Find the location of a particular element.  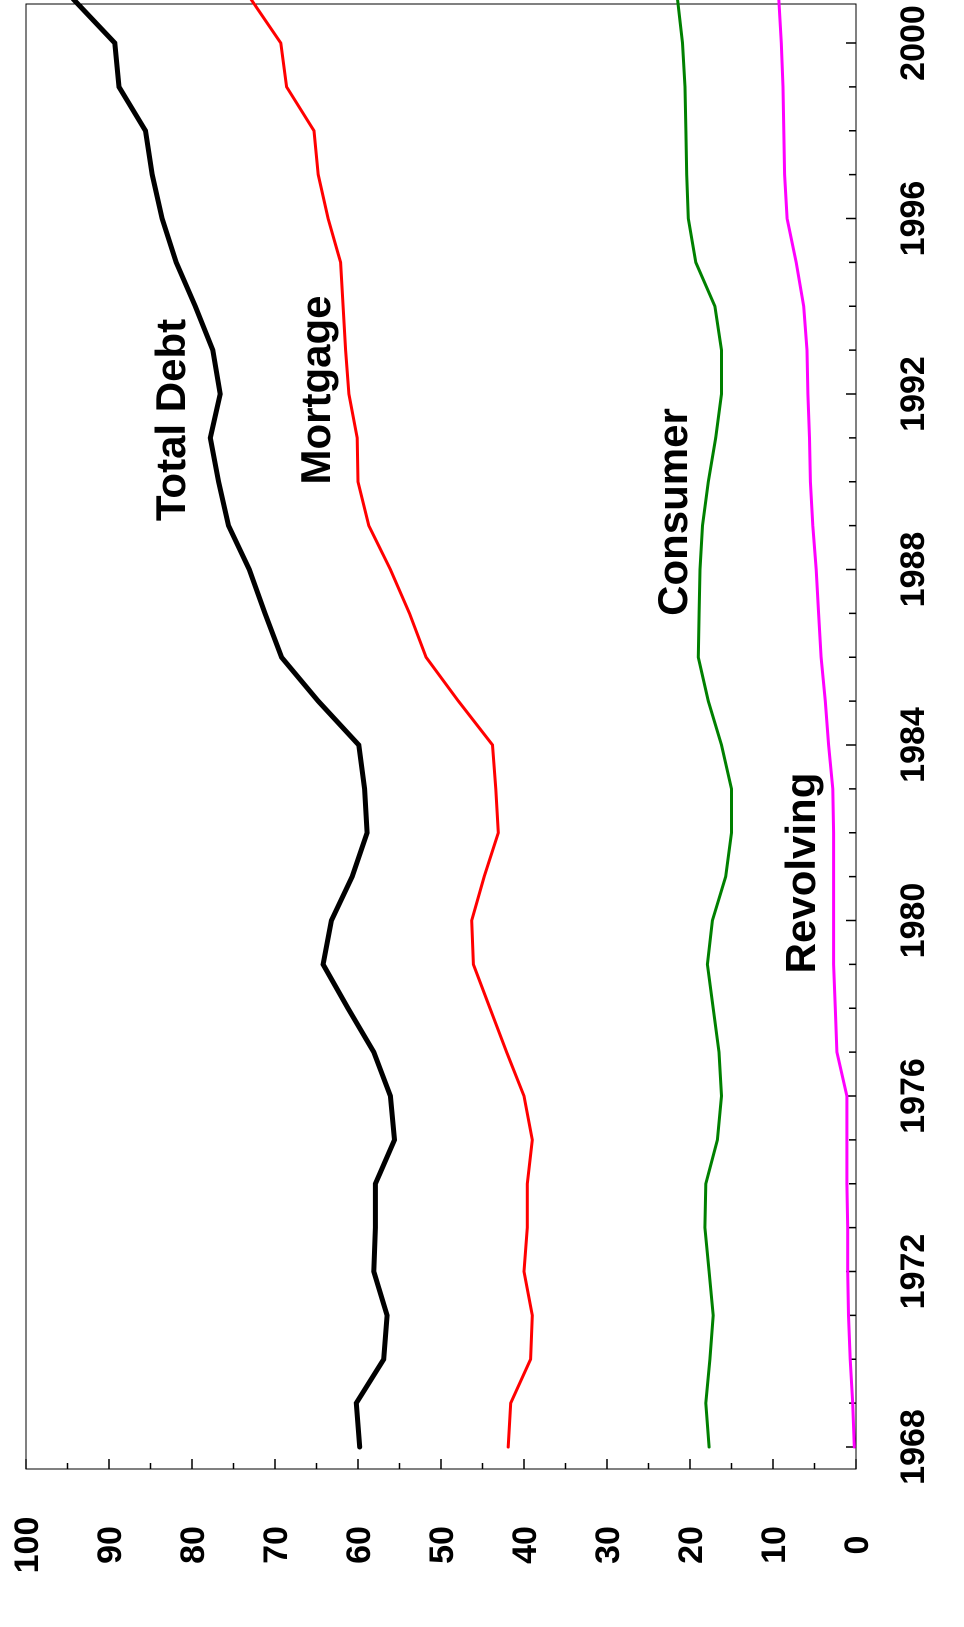

x-tick-label-1992: 1992 is located at coordinates (913, 394).